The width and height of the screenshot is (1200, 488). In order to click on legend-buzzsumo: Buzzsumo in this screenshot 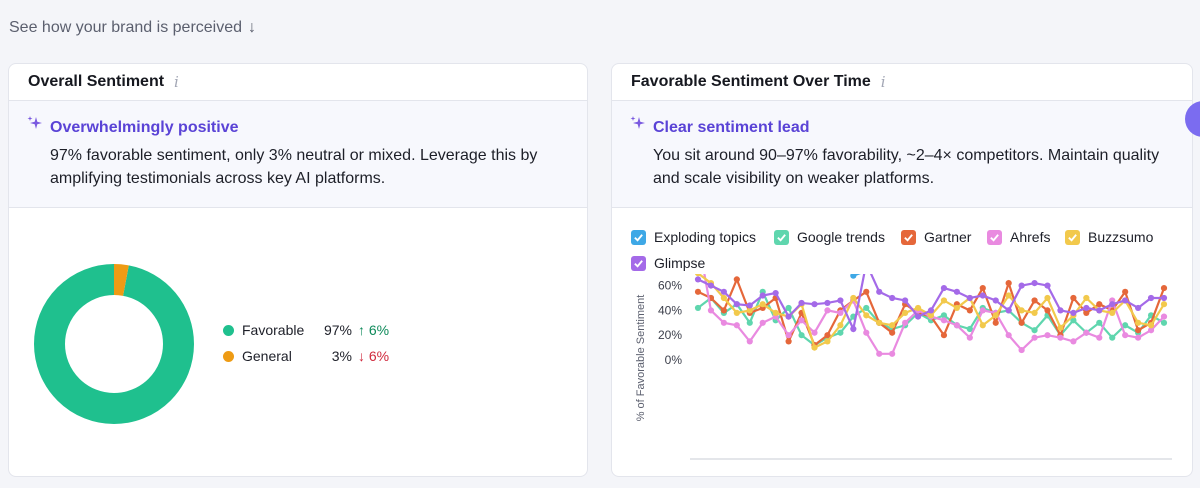, I will do `click(1109, 237)`.